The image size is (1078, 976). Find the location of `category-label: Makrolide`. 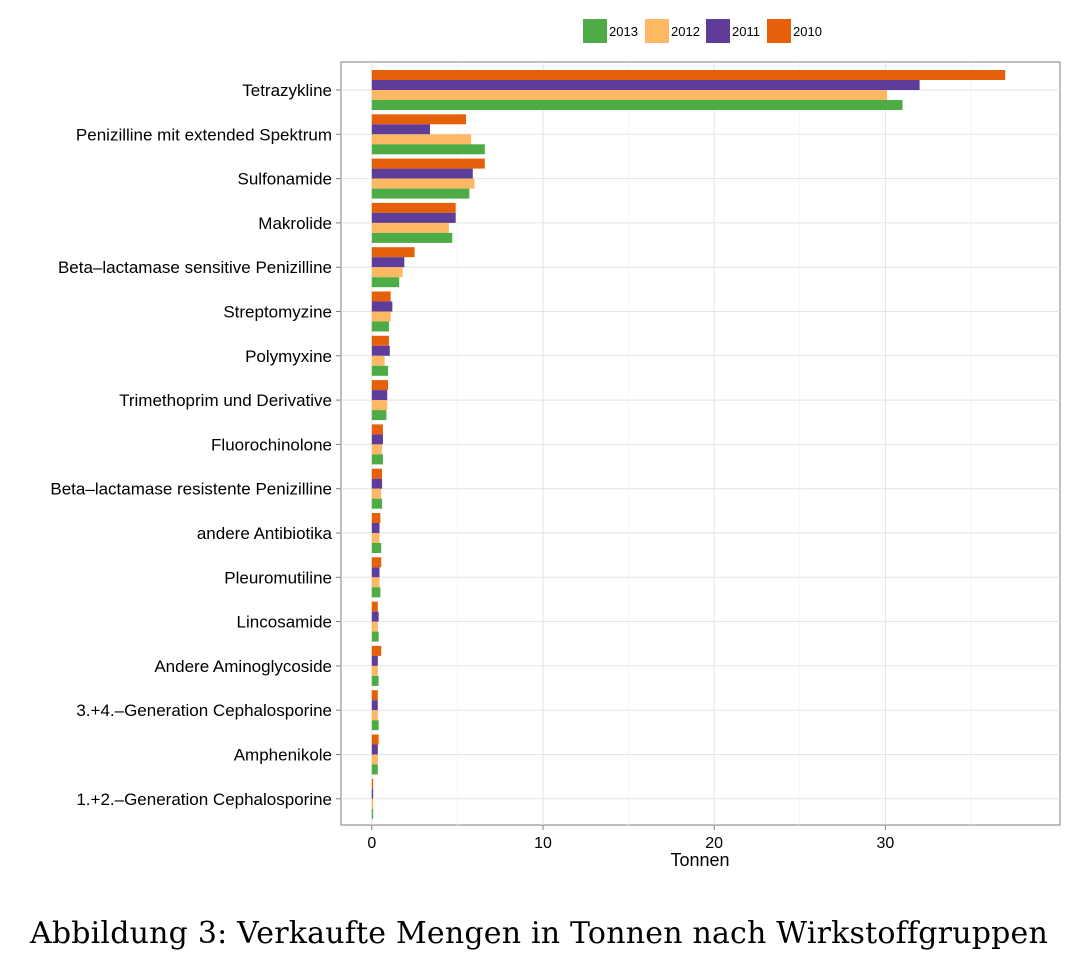

category-label: Makrolide is located at coordinates (295, 223).